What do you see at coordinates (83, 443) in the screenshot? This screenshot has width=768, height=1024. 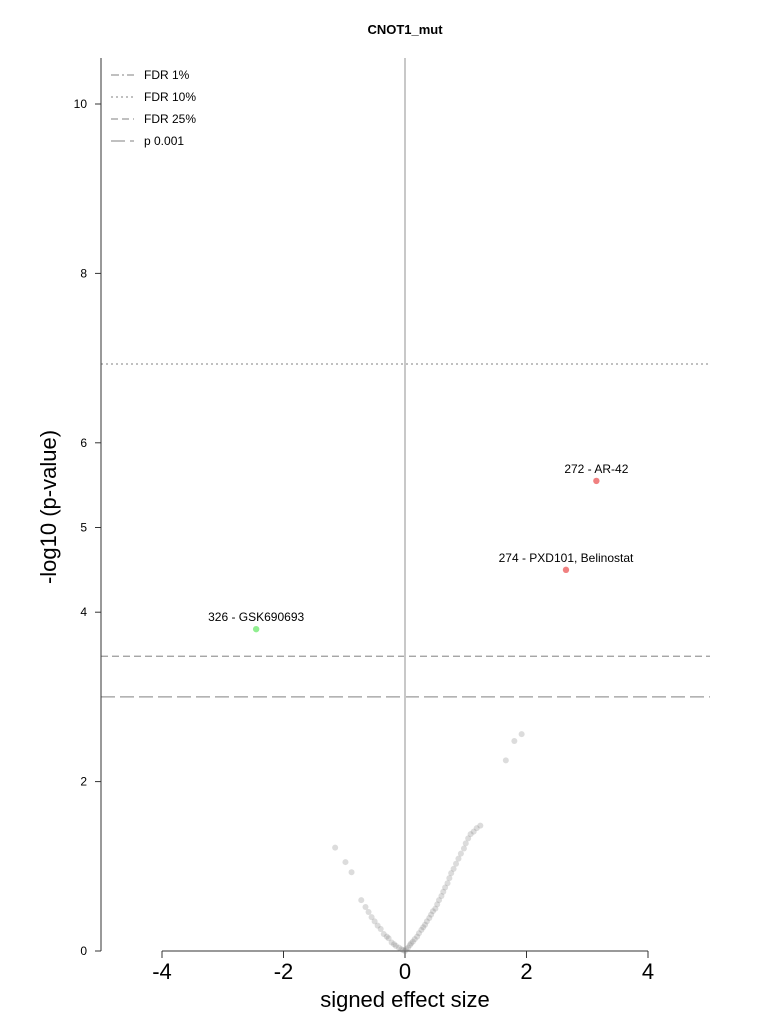 I see `y-tick-label-4: 6` at bounding box center [83, 443].